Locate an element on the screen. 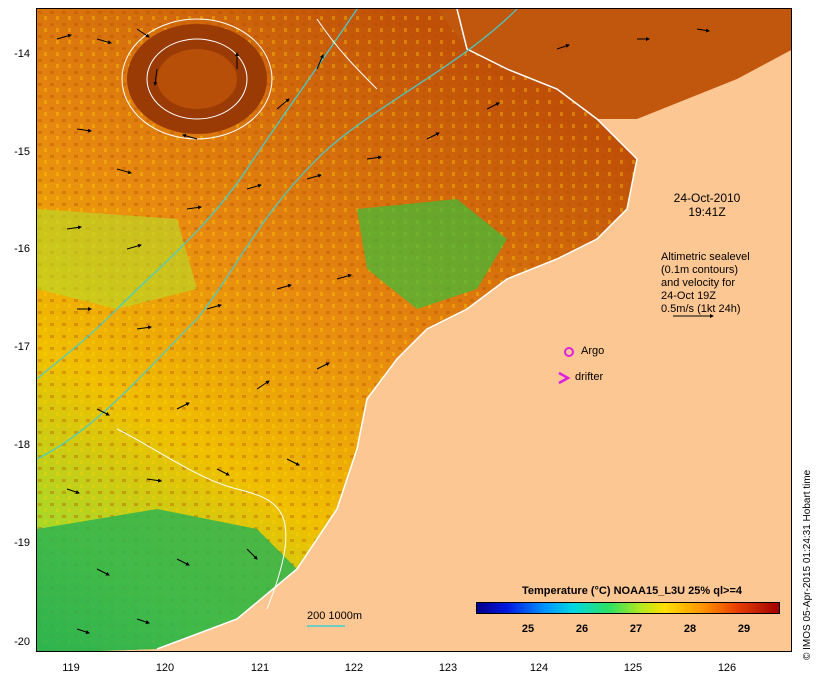 The width and height of the screenshot is (820, 680). date-stamp: 24-Oct-2010 19:41Z is located at coordinates (707, 205).